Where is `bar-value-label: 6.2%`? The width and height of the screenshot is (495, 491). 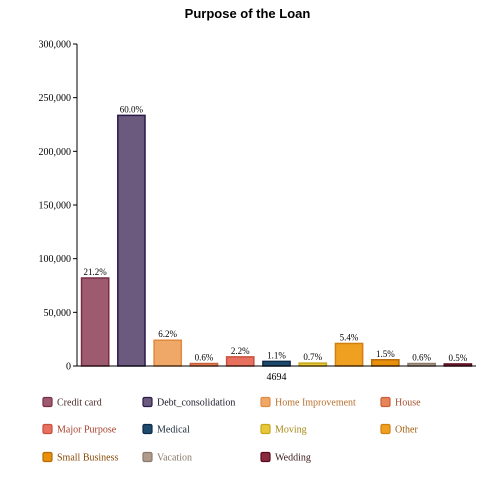
bar-value-label: 6.2% is located at coordinates (167, 334).